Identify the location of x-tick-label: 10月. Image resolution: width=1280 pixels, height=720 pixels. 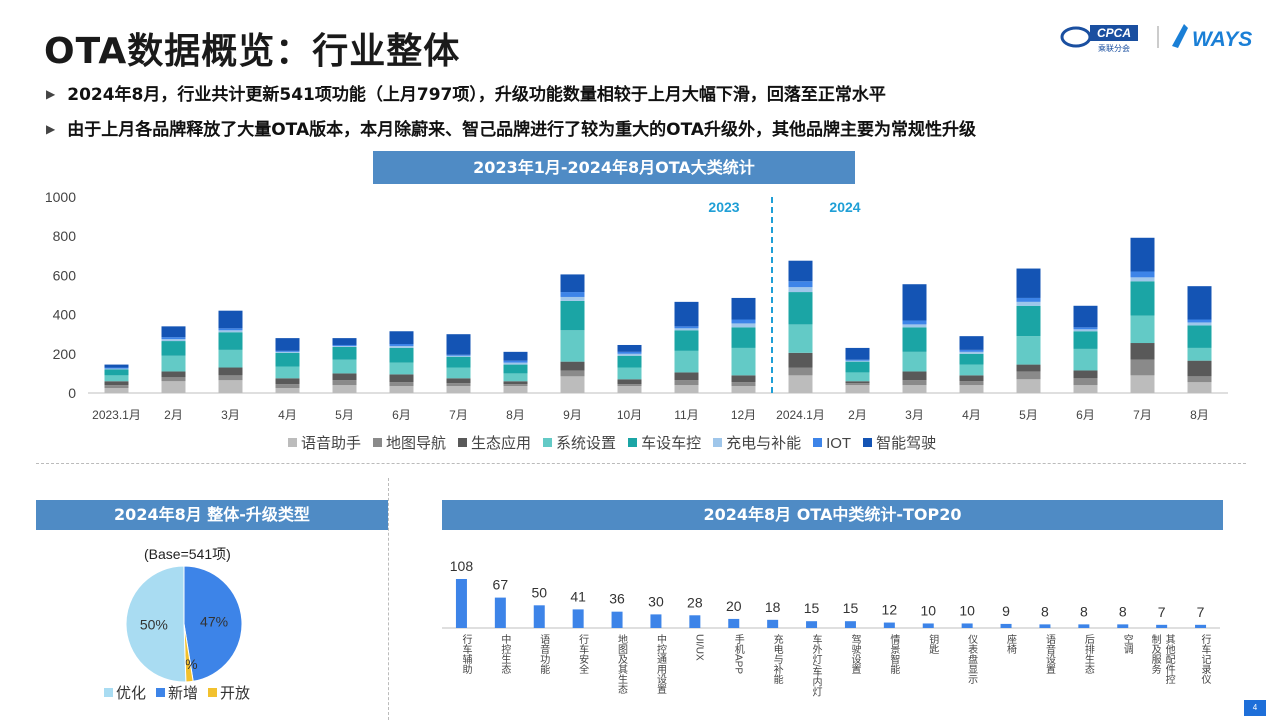
(629, 415).